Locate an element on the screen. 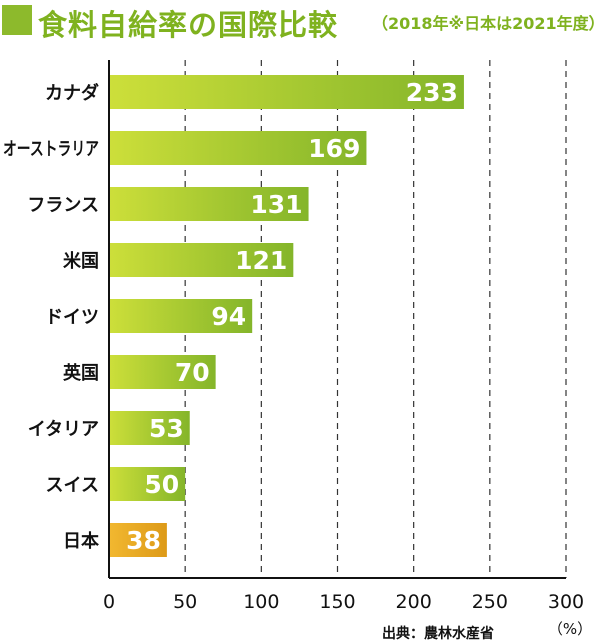 This screenshot has width=601, height=640. value-label-1: 233 is located at coordinates (432, 92).